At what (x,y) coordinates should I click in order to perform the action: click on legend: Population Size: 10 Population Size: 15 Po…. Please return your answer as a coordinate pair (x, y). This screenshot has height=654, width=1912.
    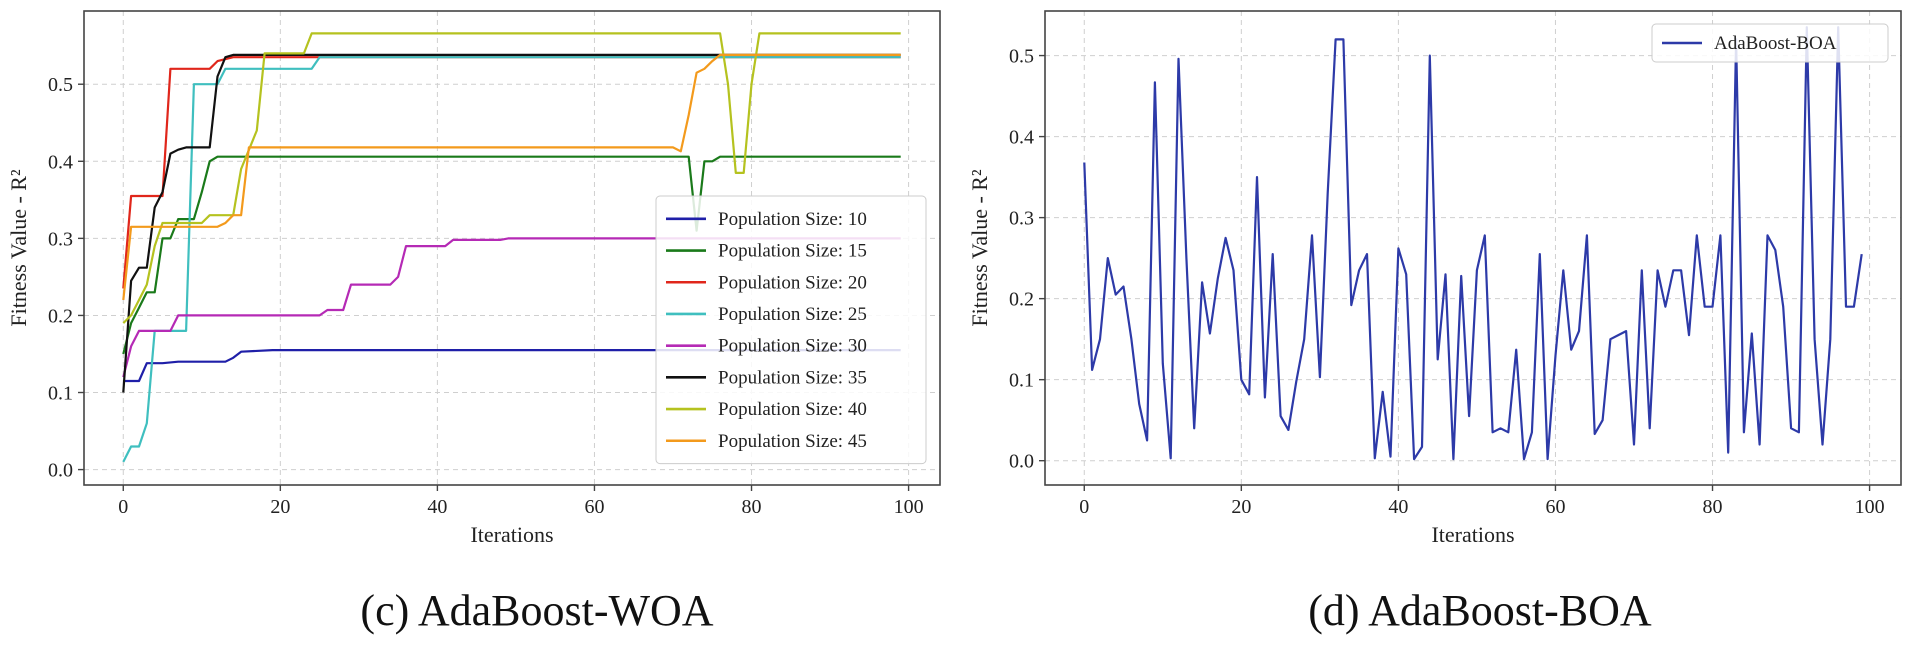
    Looking at the image, I should click on (791, 330).